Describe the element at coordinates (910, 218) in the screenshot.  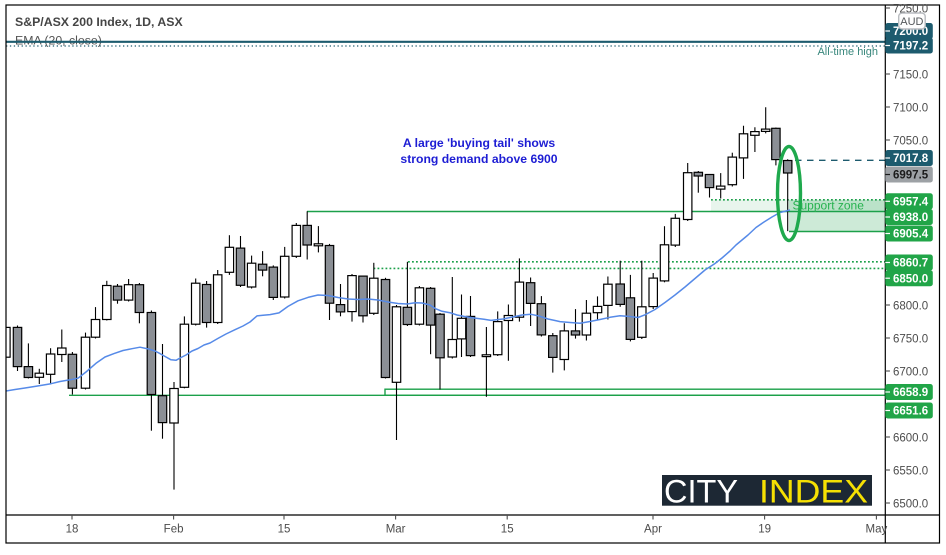
I see `svg-text: 6938.0` at that location.